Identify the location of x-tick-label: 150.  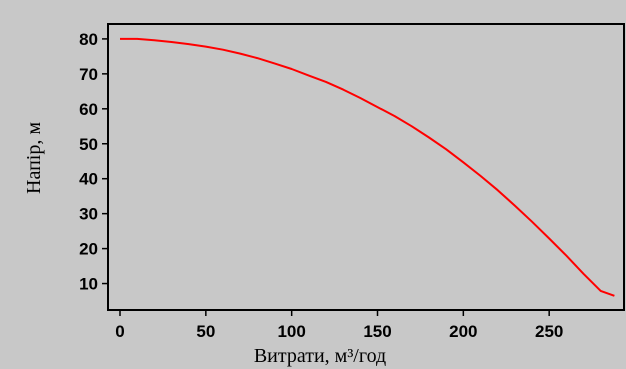
(377, 331).